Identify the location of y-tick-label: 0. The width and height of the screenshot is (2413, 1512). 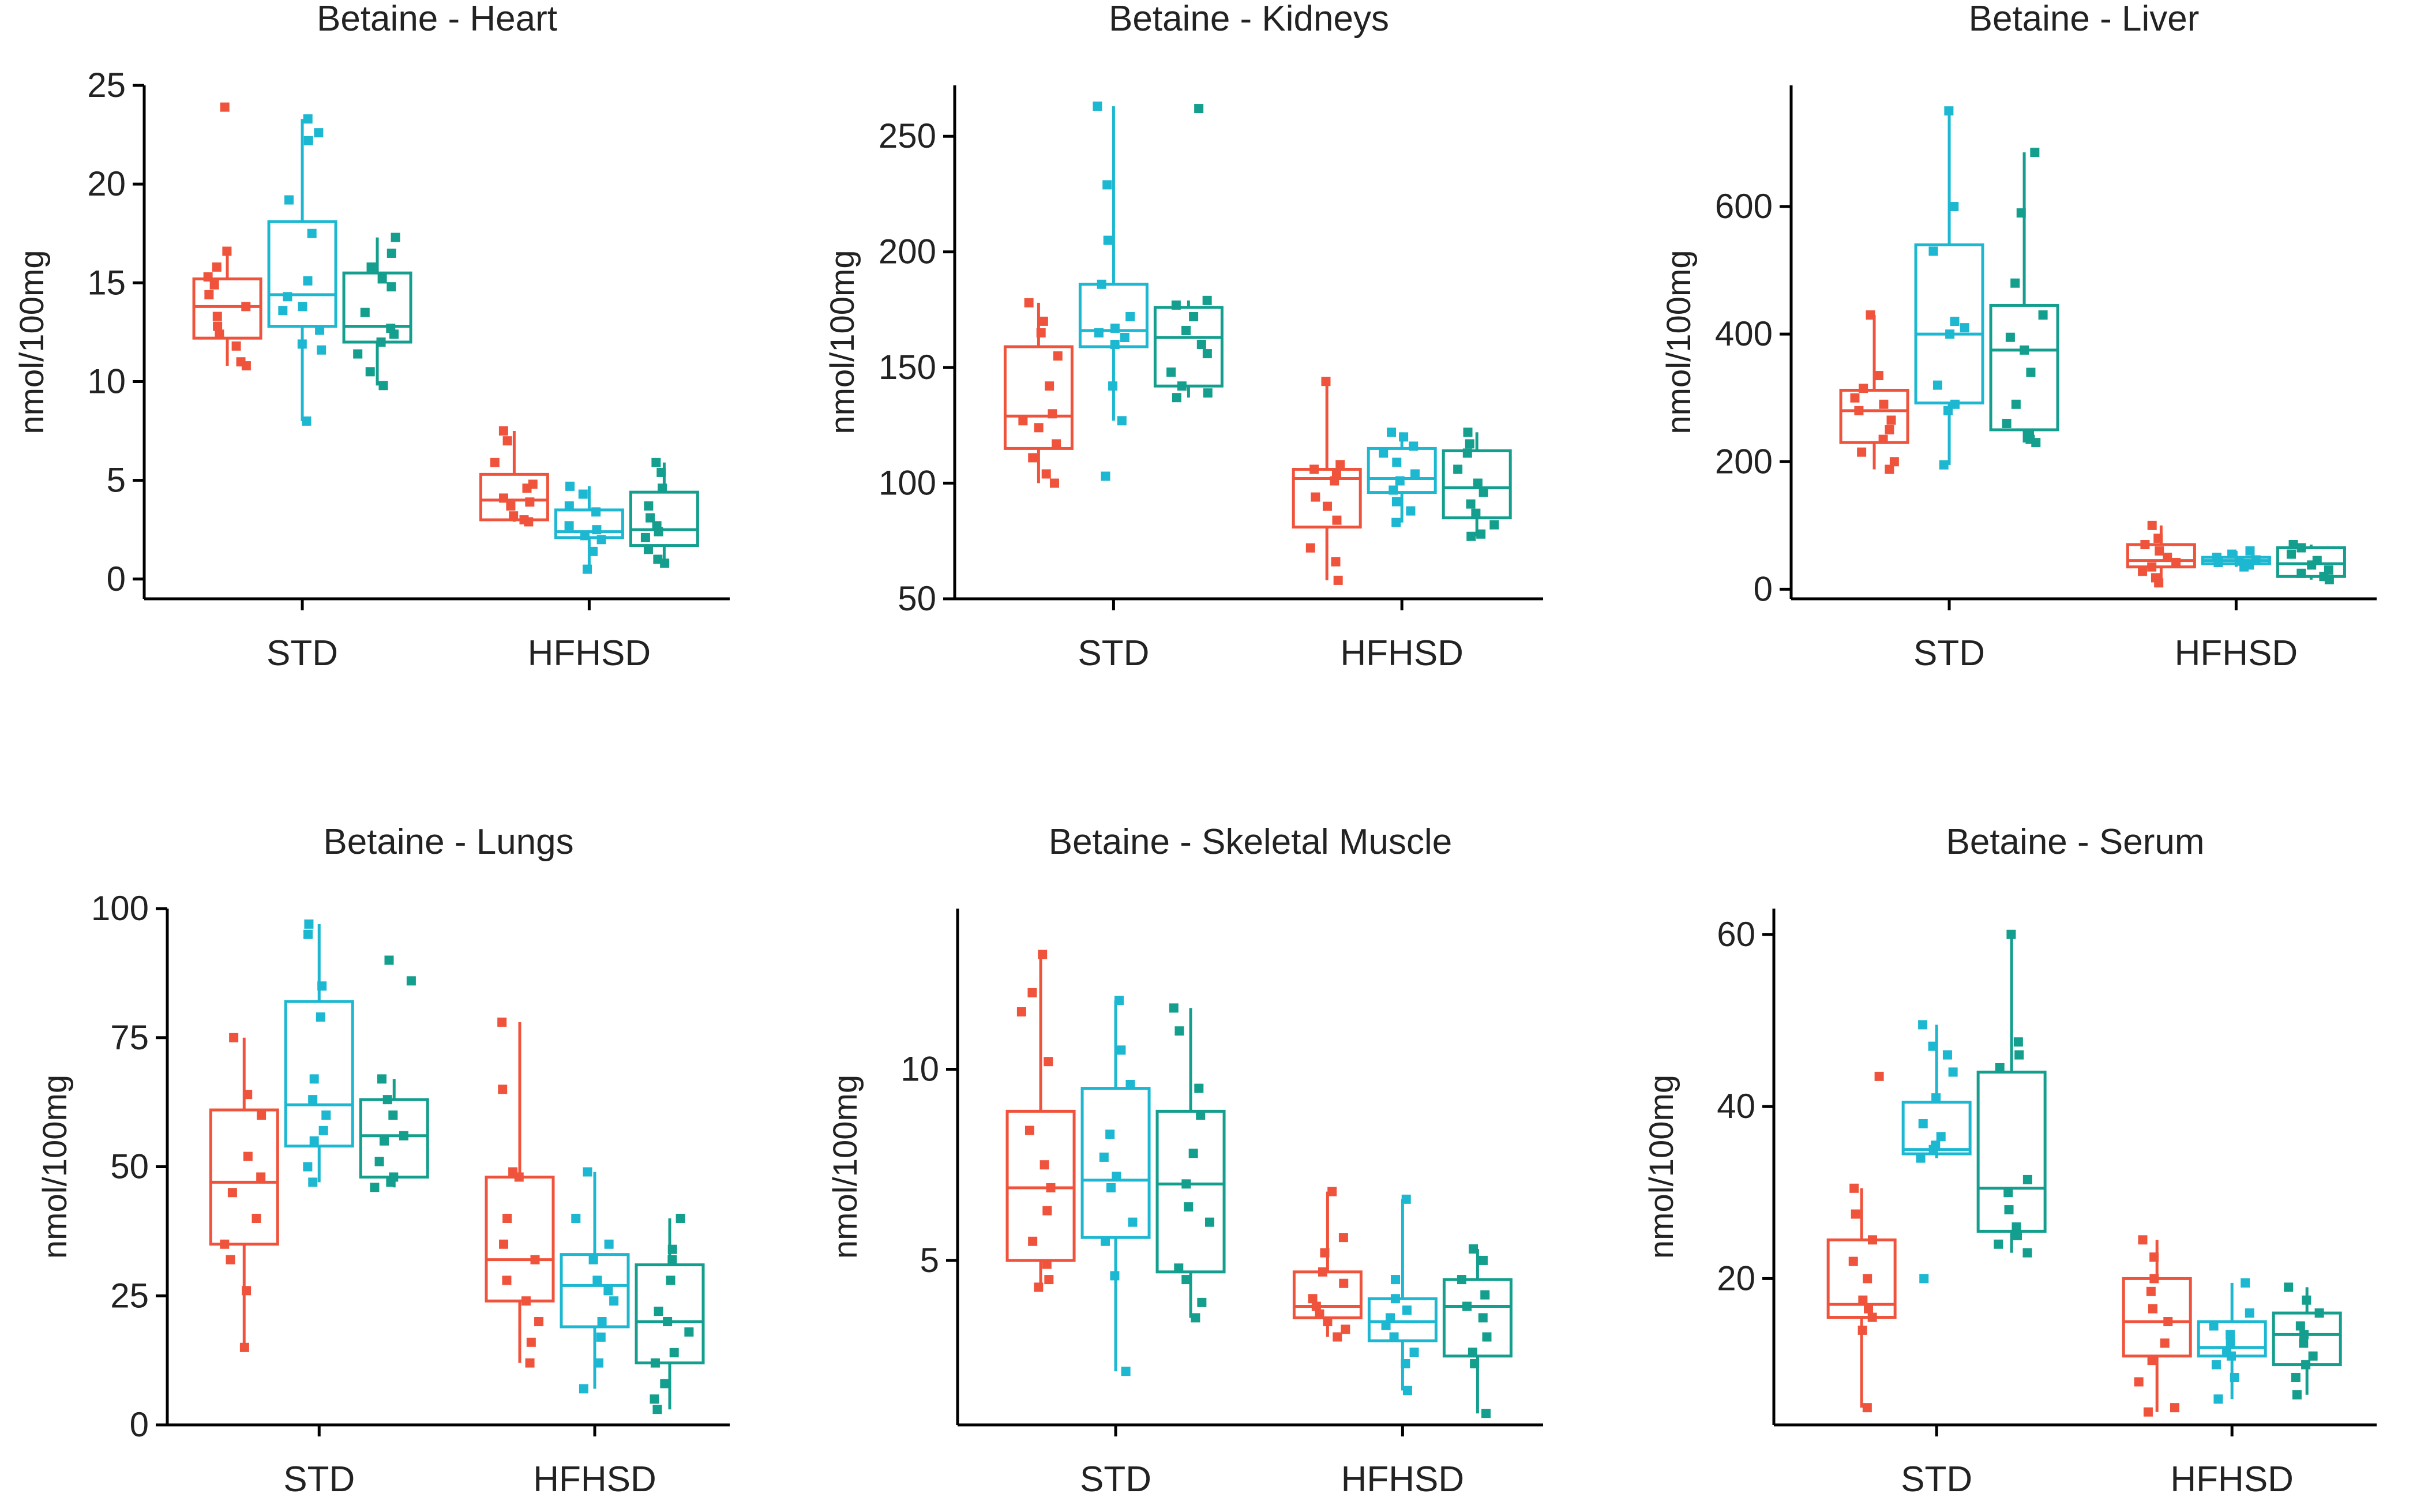
(1763, 588).